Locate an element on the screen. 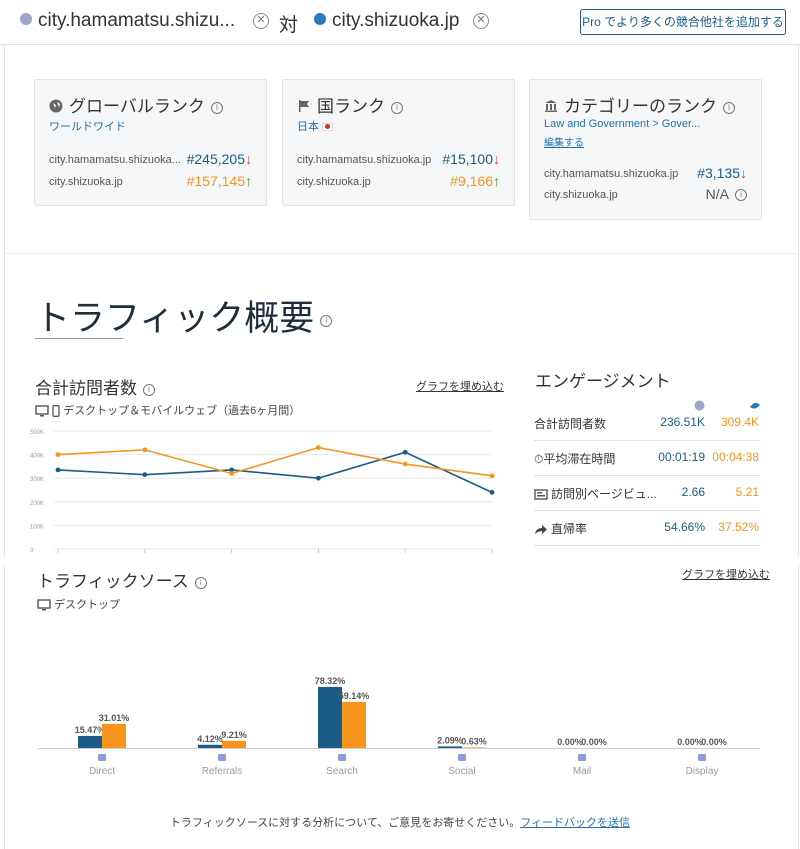  remove-site1-close-icon: ✕ is located at coordinates (261, 21).